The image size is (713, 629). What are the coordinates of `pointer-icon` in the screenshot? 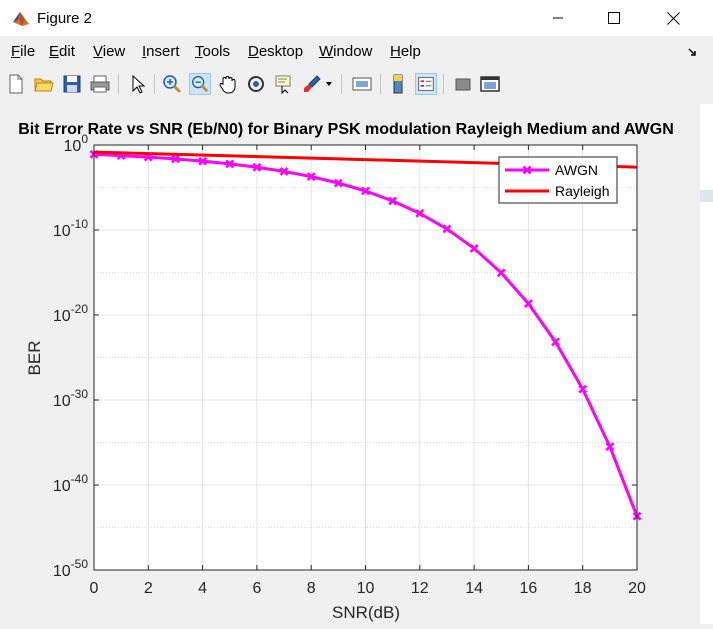 It's located at (137, 84).